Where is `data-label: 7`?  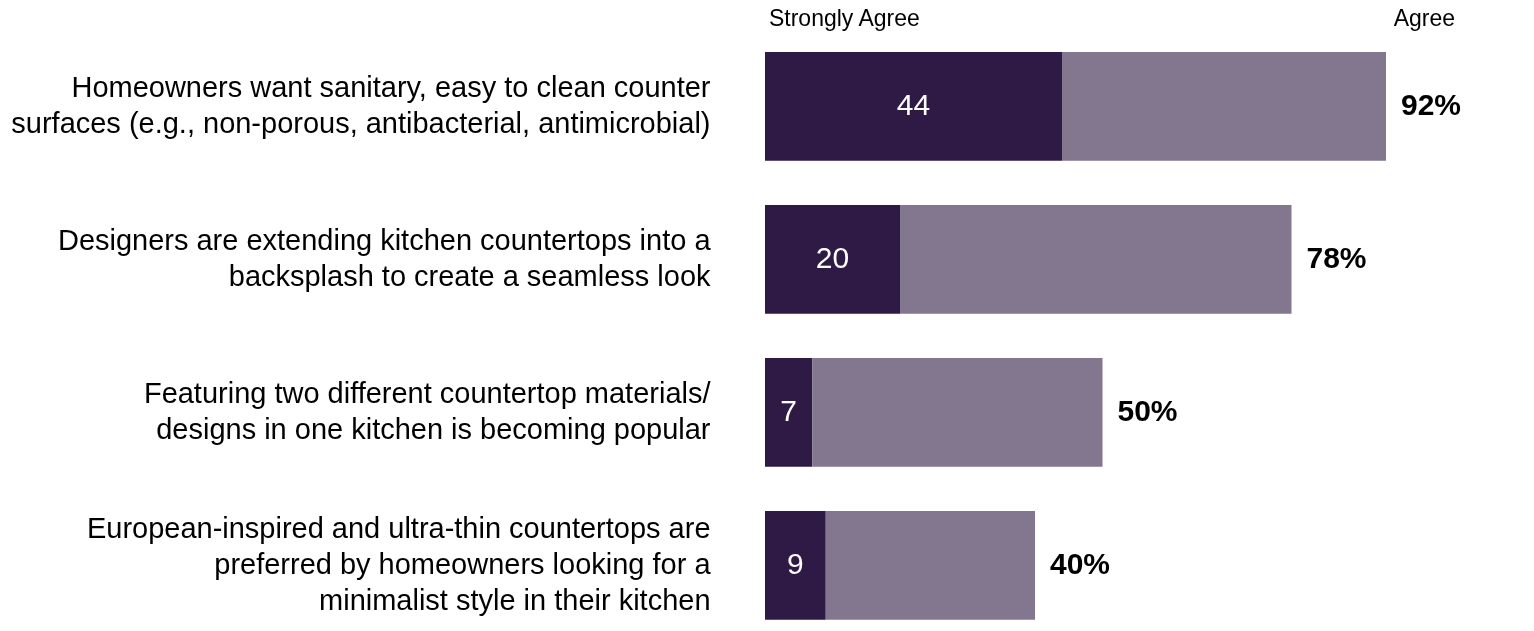
data-label: 7 is located at coordinates (788, 411).